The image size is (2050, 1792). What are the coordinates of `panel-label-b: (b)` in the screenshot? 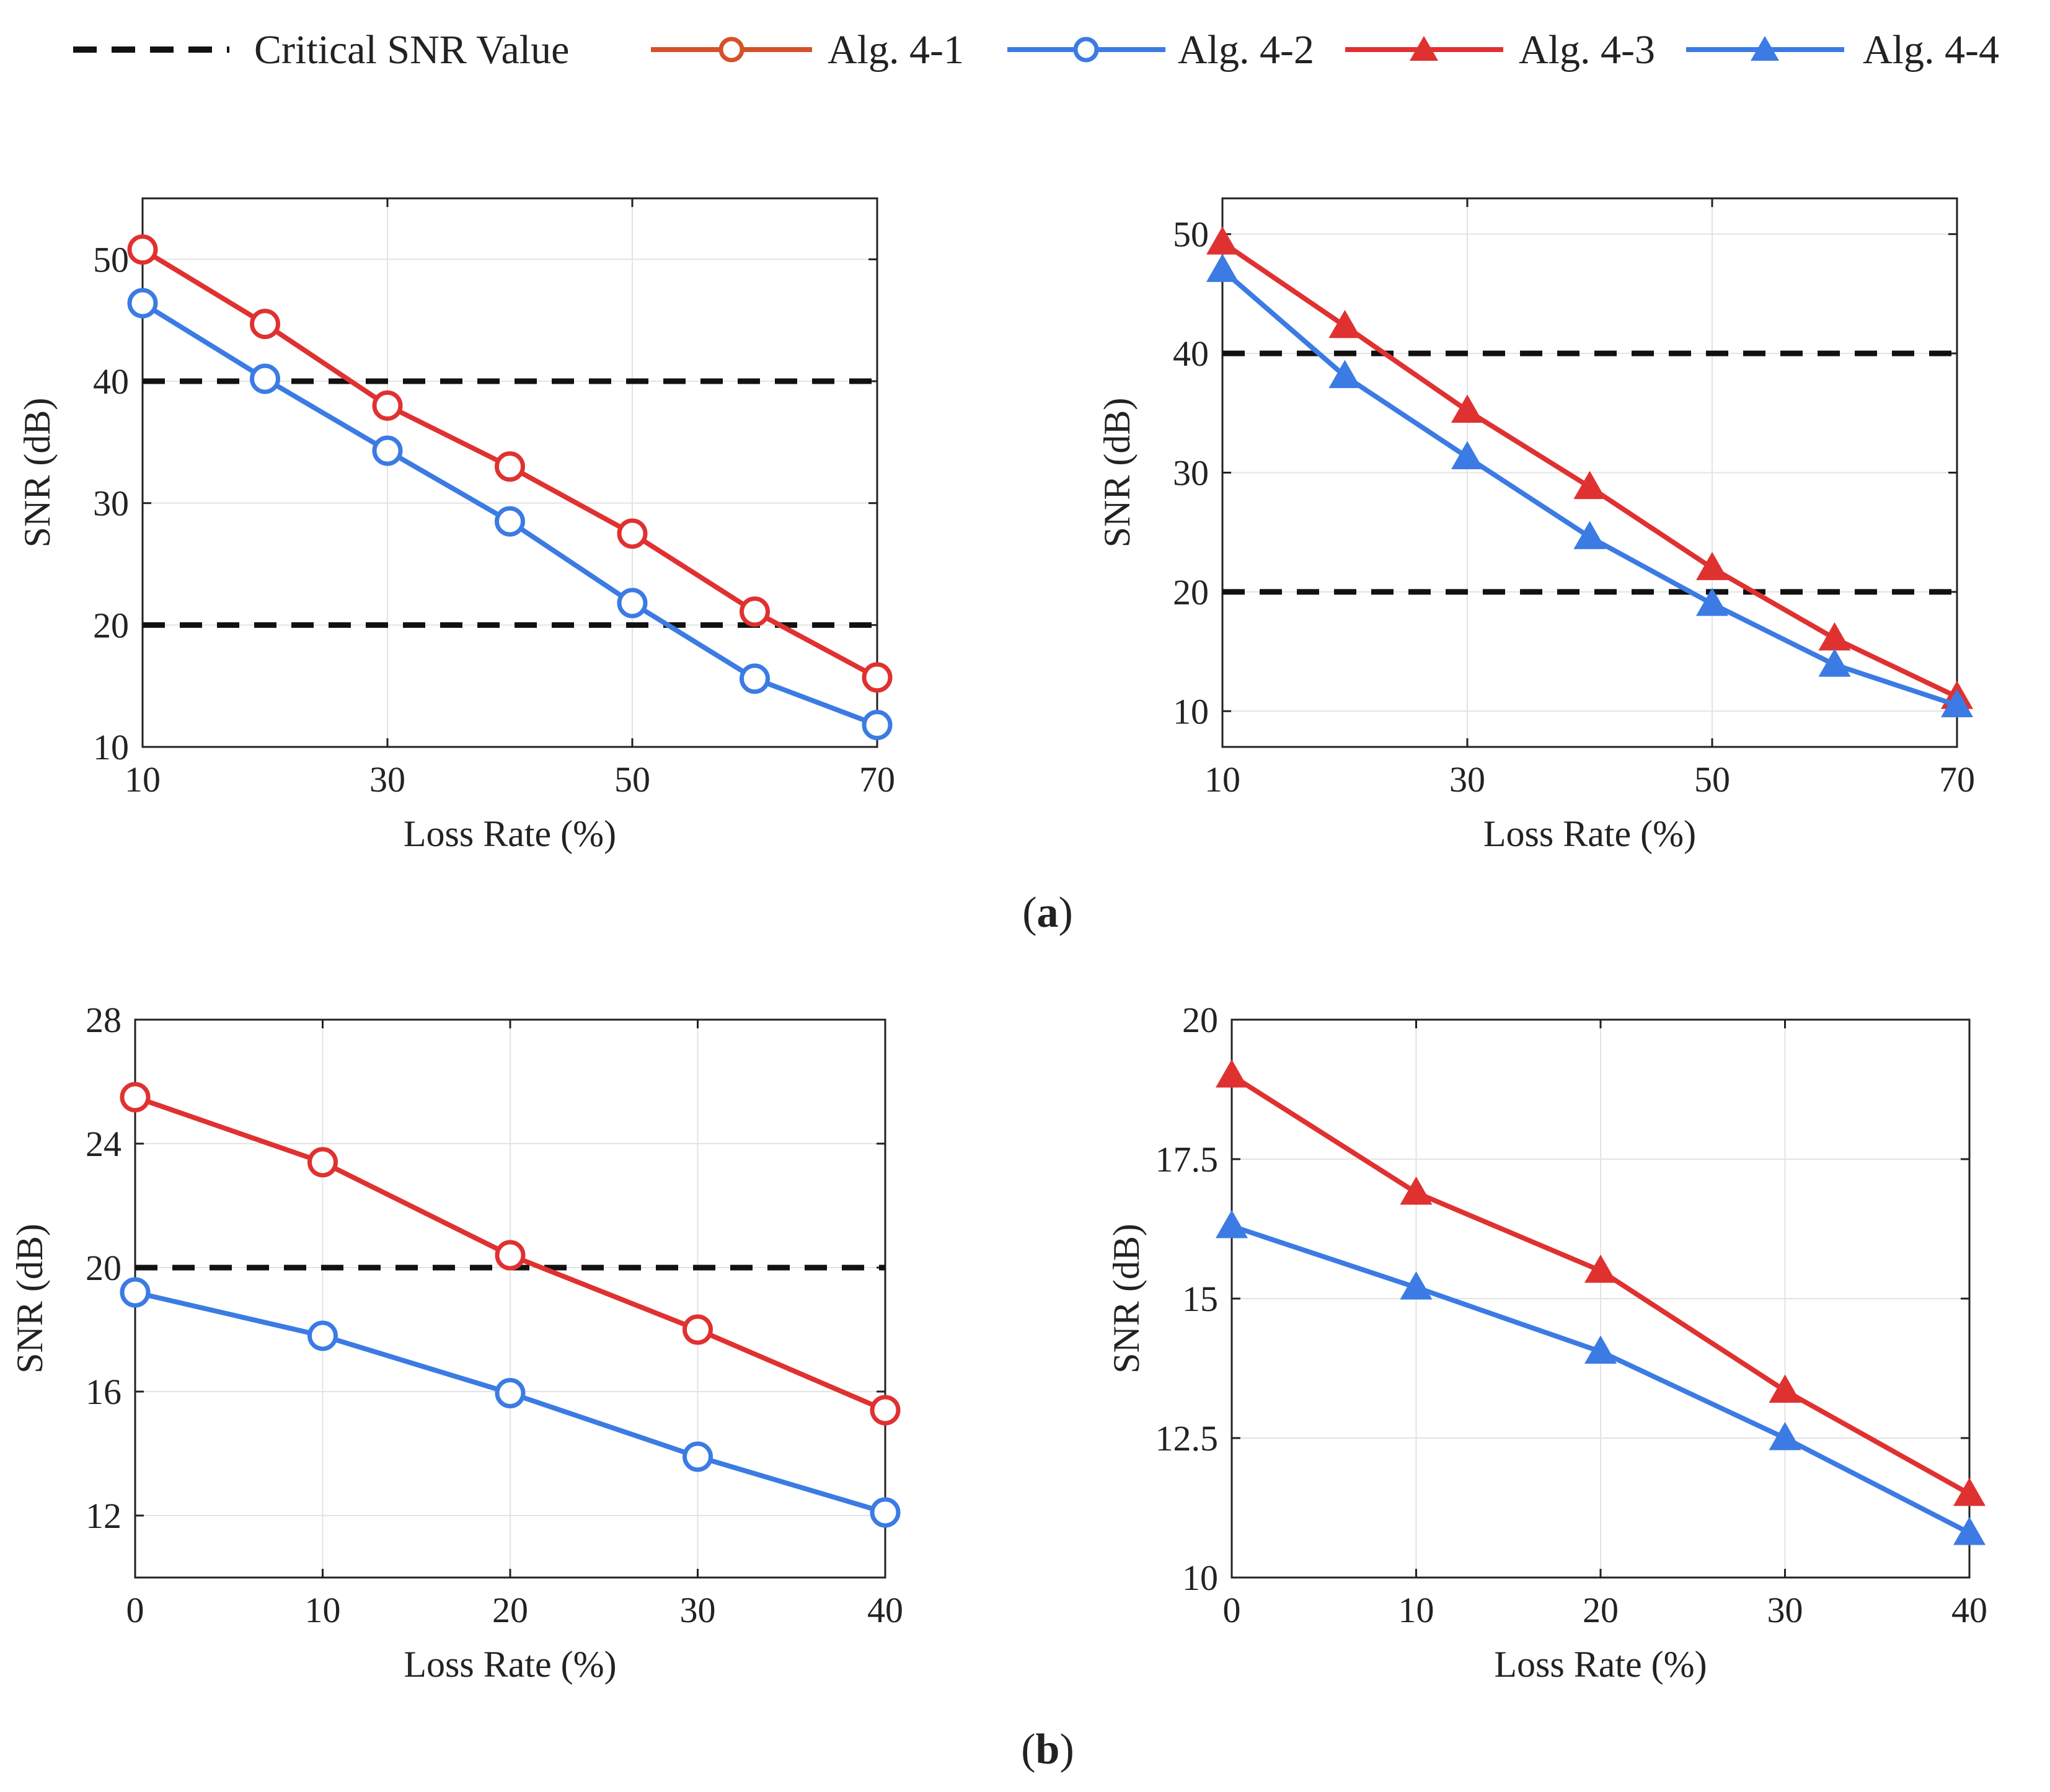 It's located at (1048, 1749).